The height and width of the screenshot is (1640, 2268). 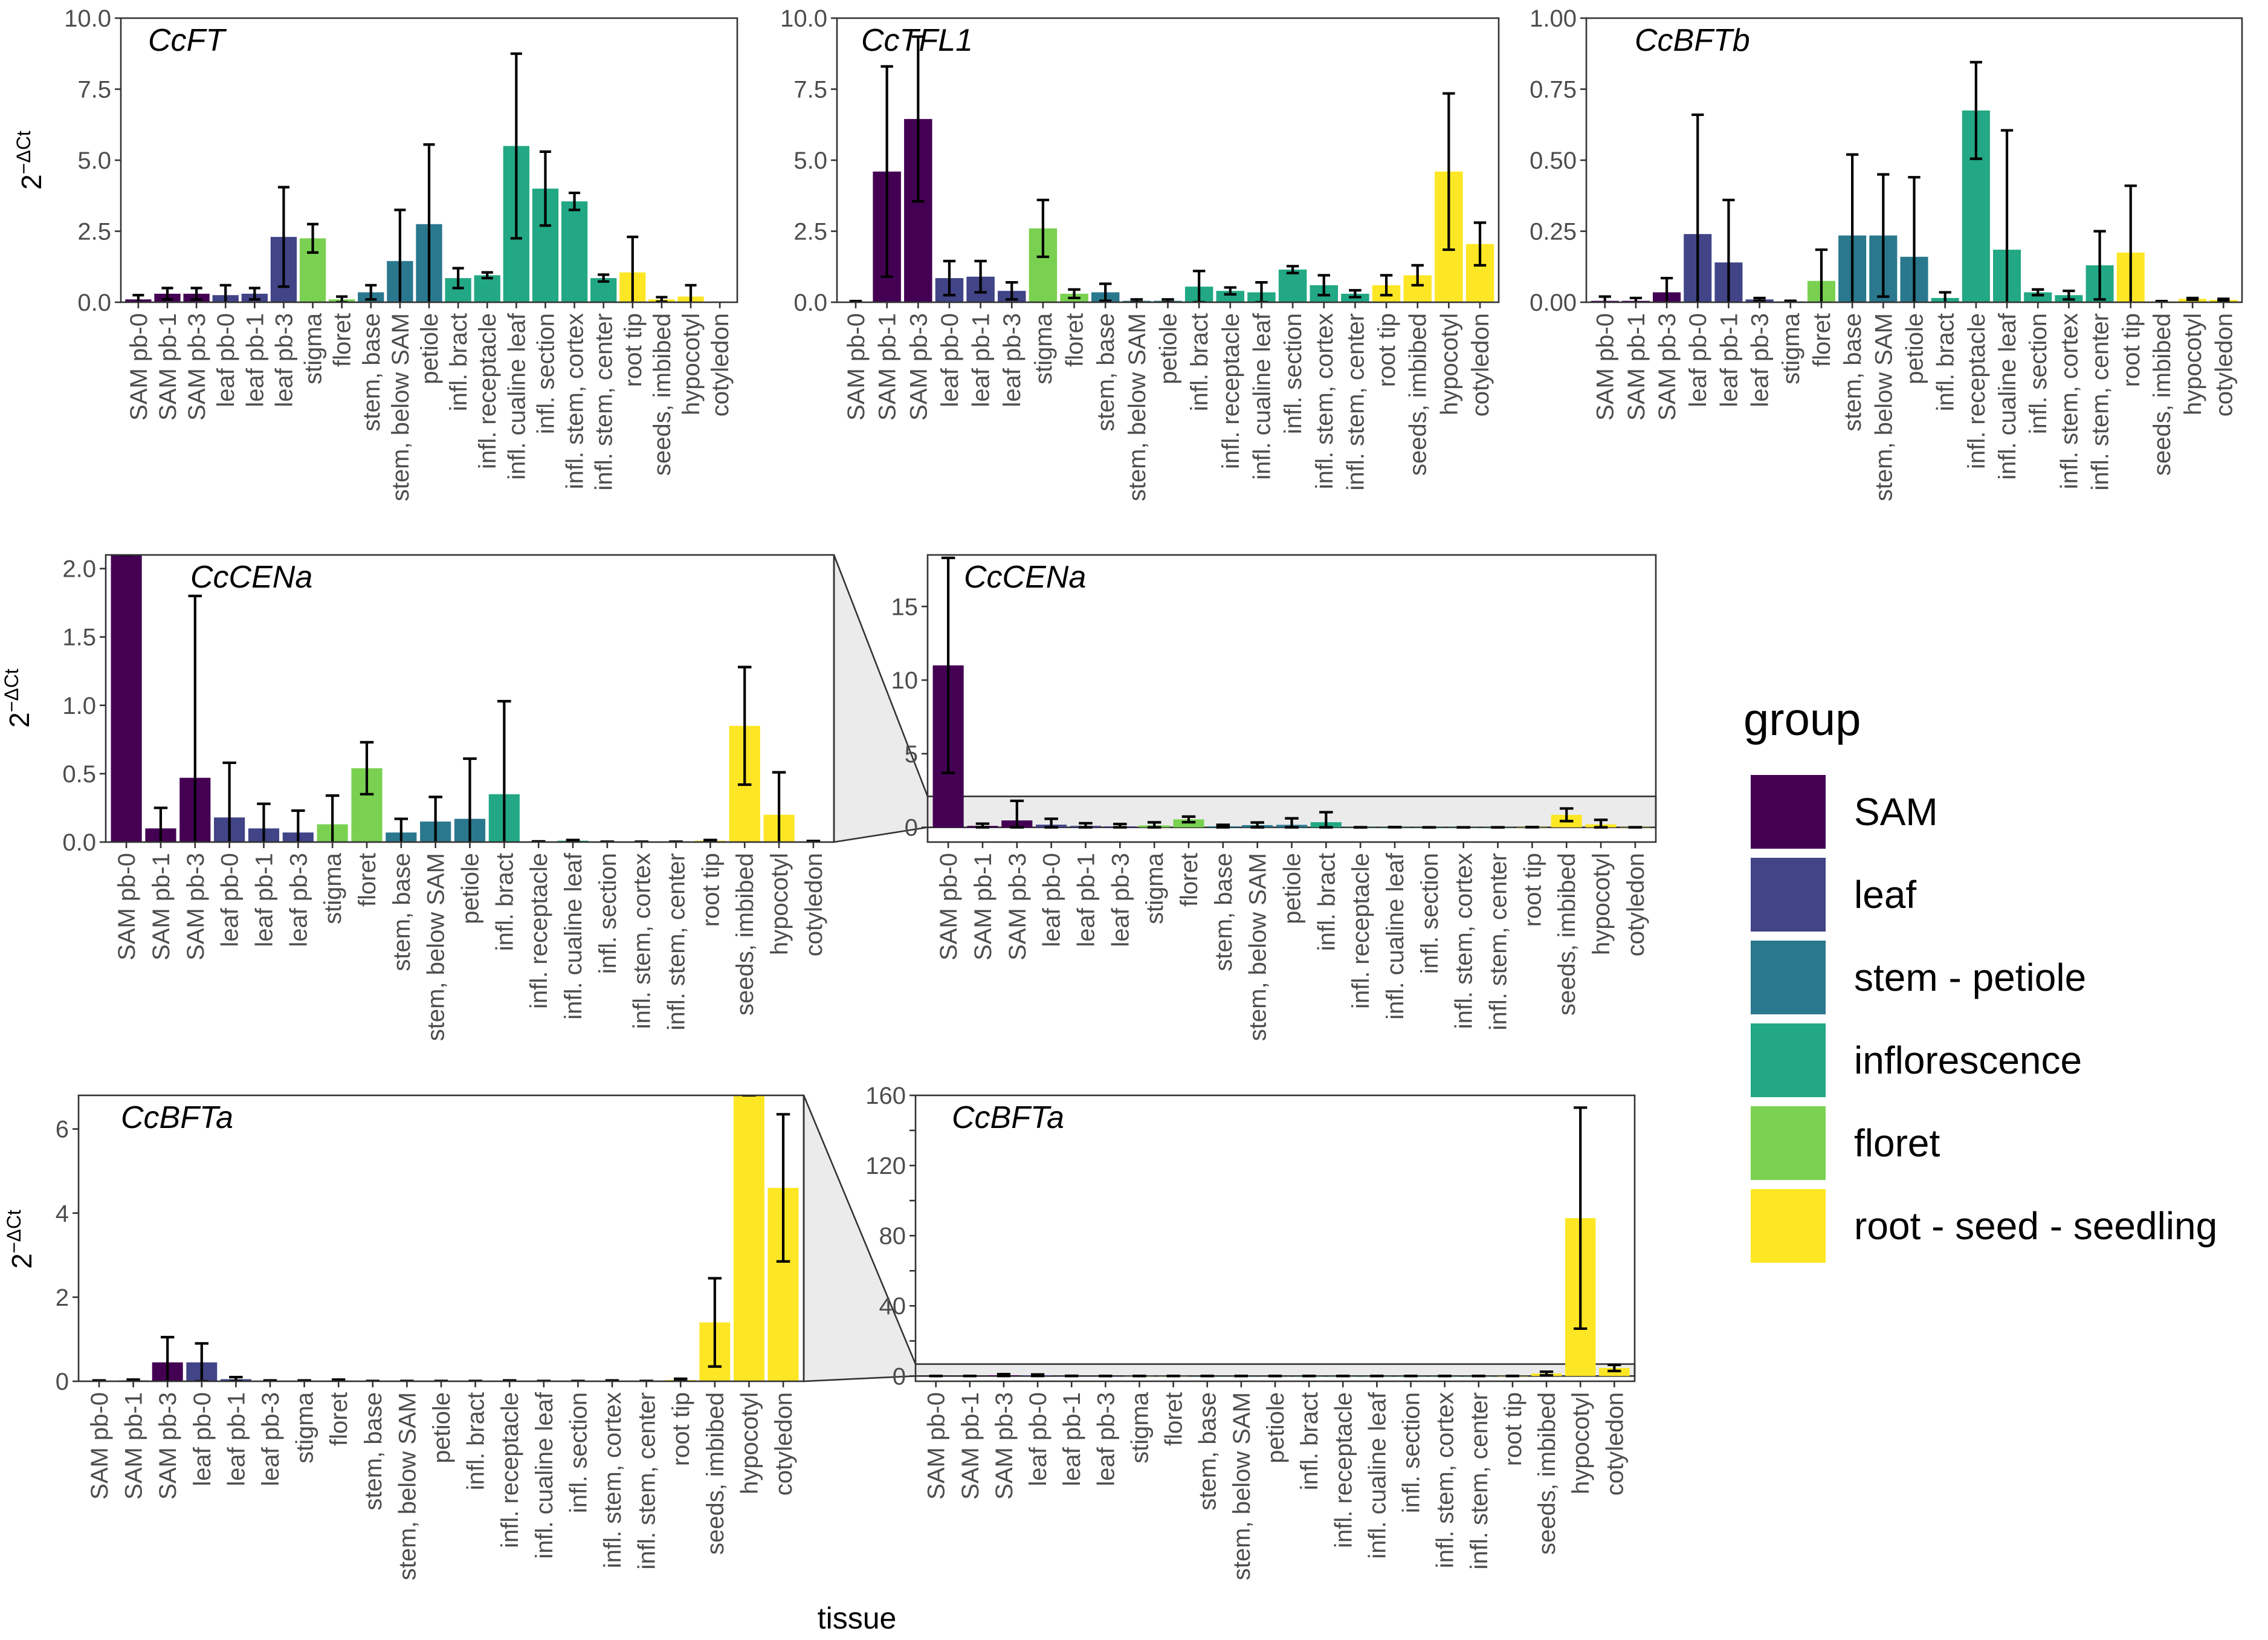 What do you see at coordinates (892, 1236) in the screenshot?
I see `y-tick-label-ccbfta_full-2: 80` at bounding box center [892, 1236].